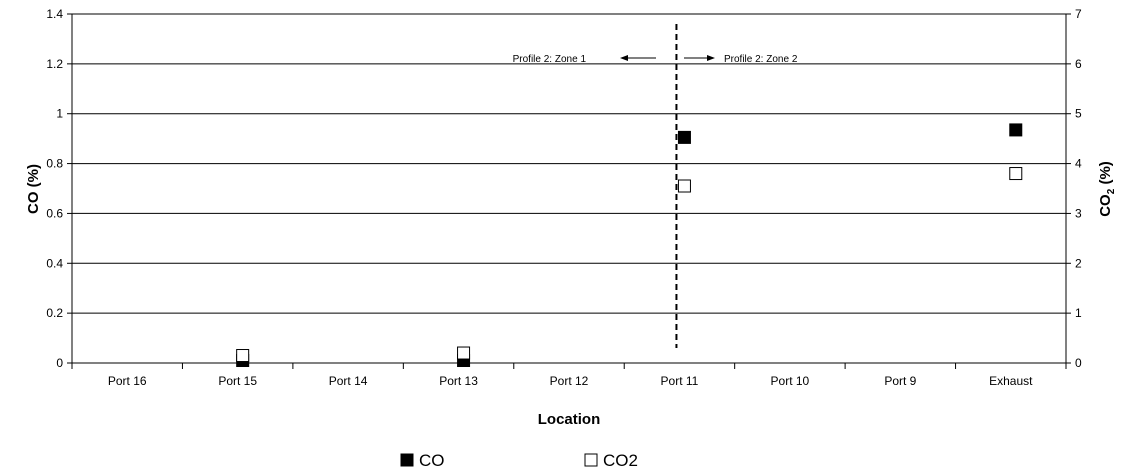  What do you see at coordinates (54, 263) in the screenshot?
I see `y-left-tick-label: 0.4` at bounding box center [54, 263].